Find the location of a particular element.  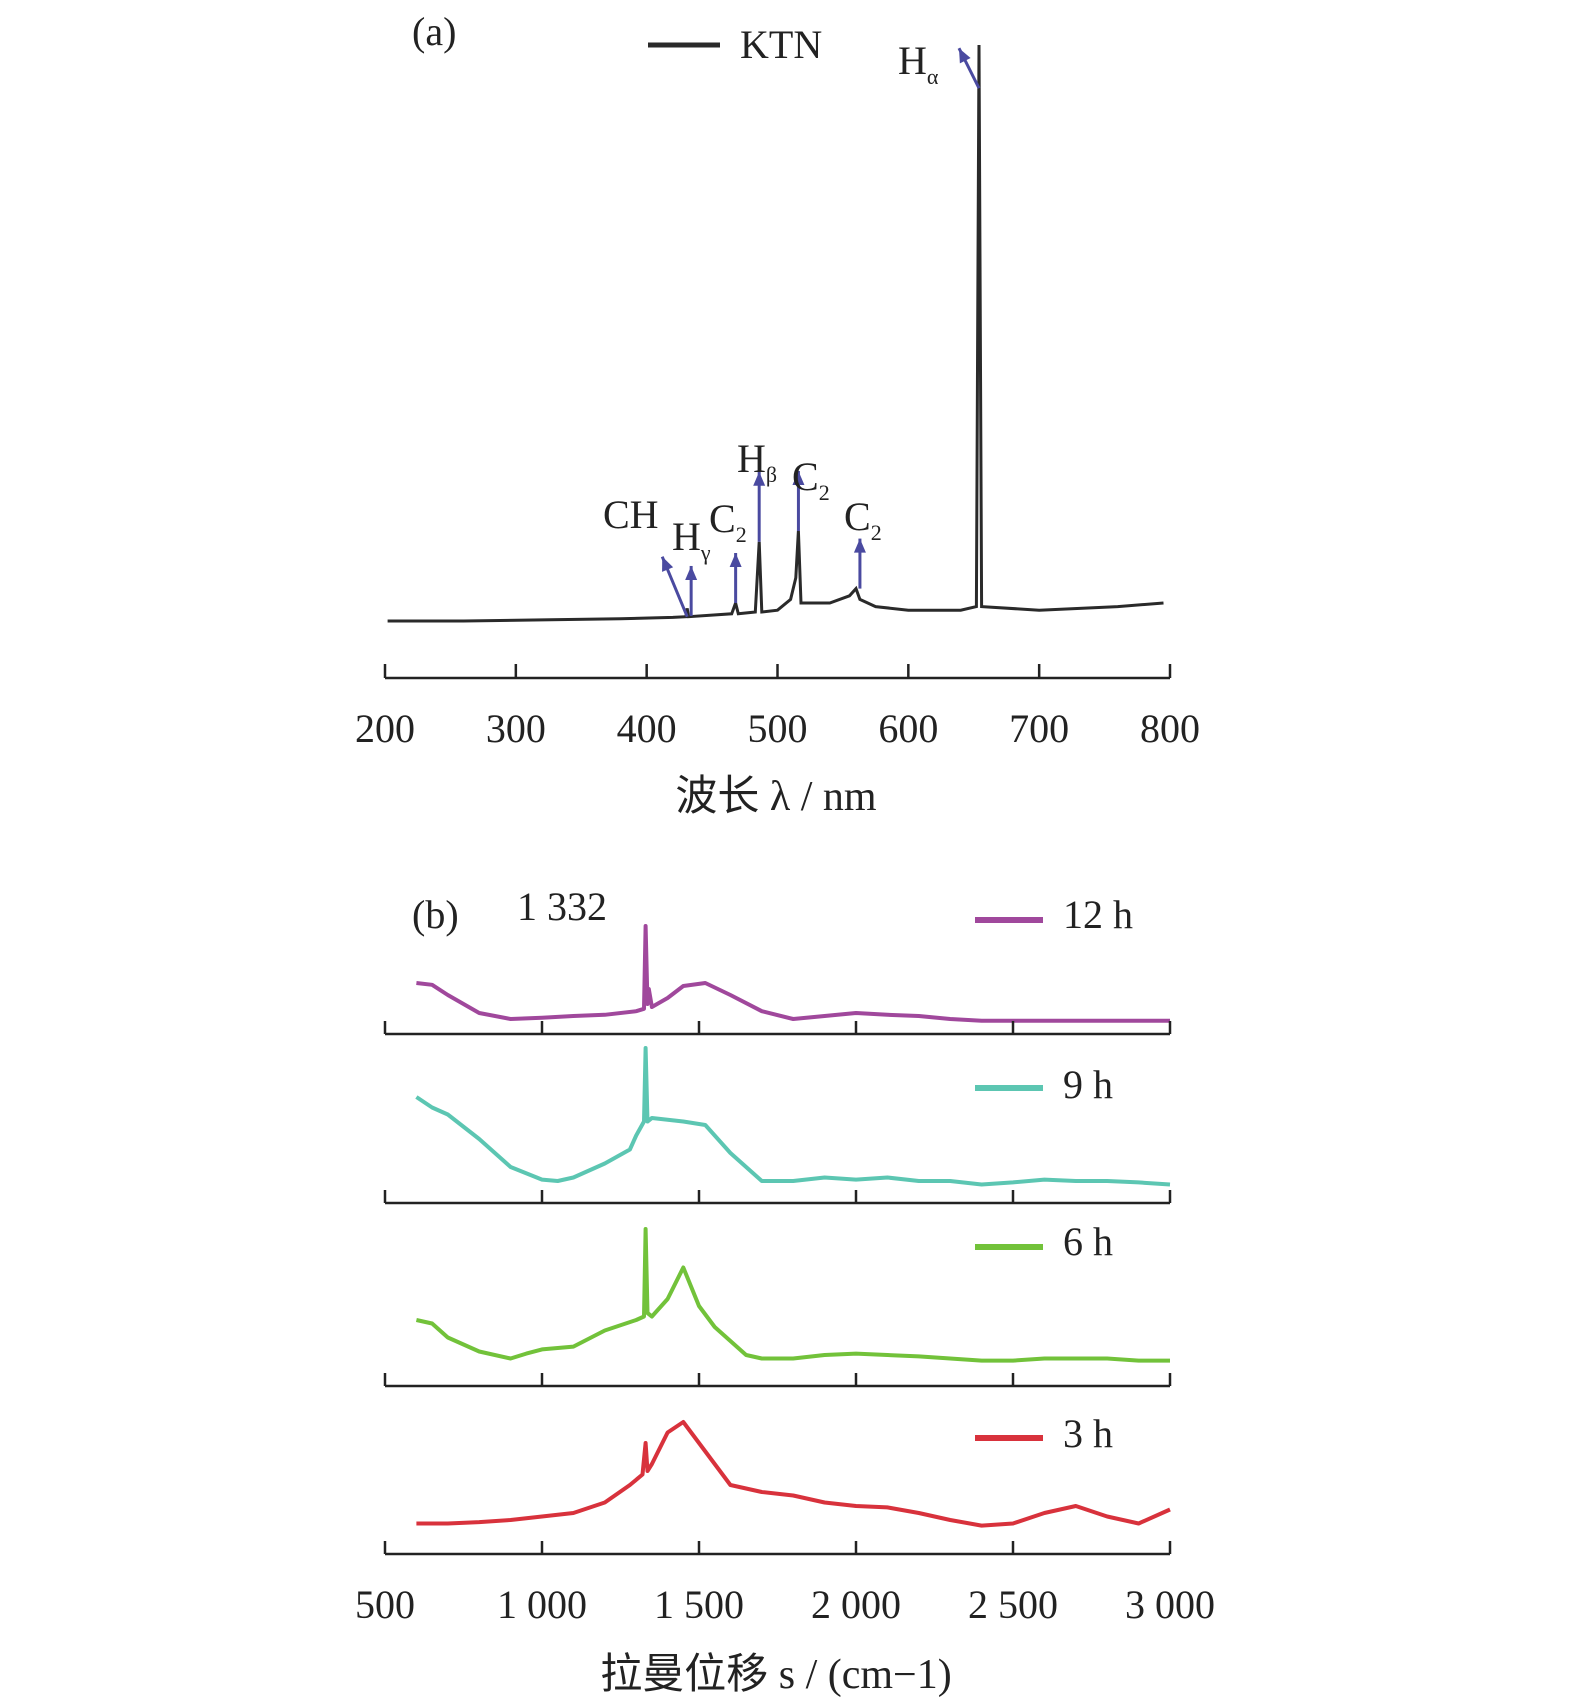

legend-ktn-label: KTN is located at coordinates (781, 44).